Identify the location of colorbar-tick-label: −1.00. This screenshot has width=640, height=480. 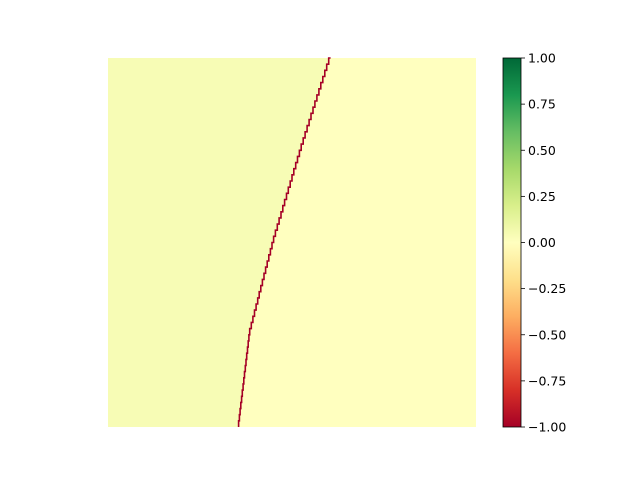
(547, 427).